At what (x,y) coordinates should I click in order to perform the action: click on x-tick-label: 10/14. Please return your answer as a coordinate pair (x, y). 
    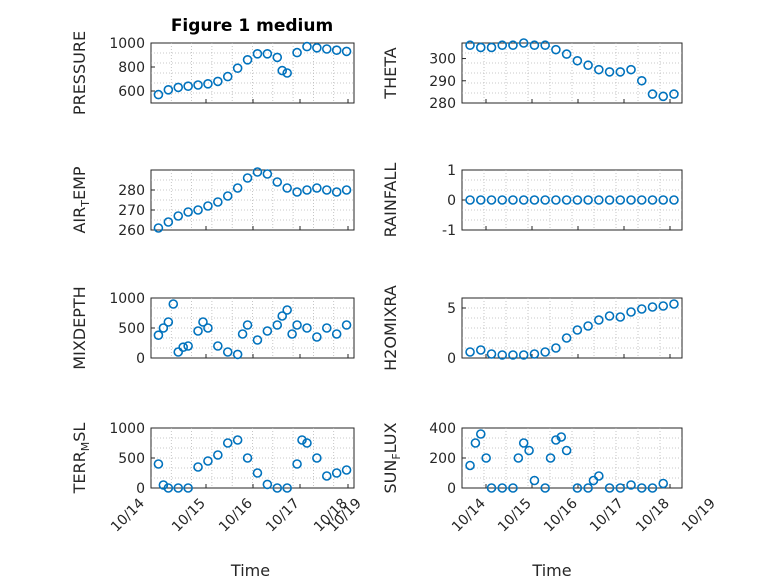
    Looking at the image, I should click on (128, 515).